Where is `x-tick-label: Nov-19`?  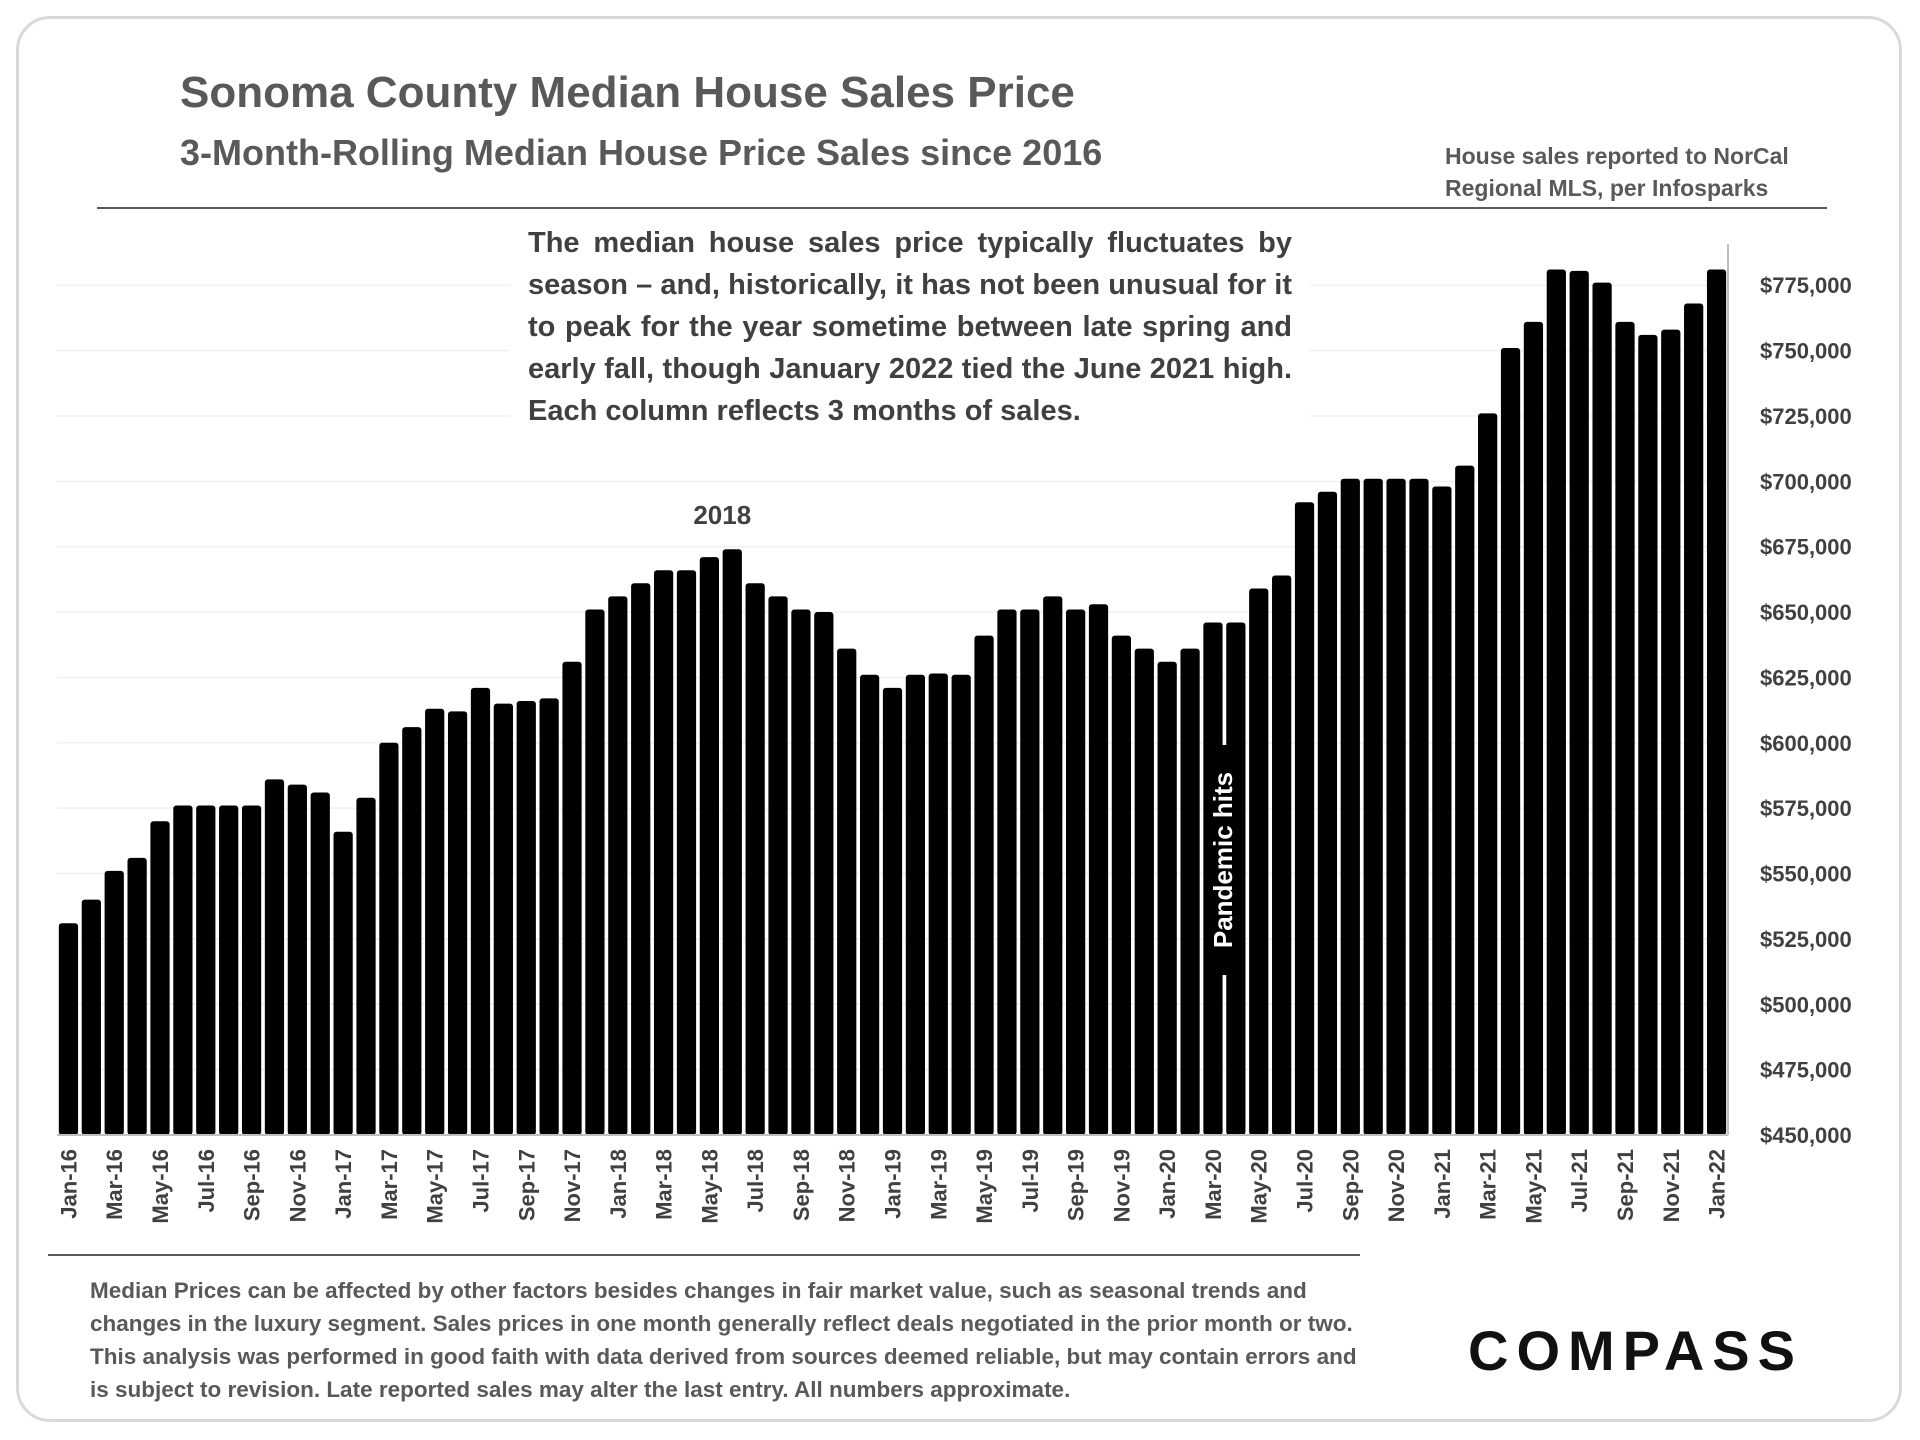 x-tick-label: Nov-19 is located at coordinates (1121, 1185).